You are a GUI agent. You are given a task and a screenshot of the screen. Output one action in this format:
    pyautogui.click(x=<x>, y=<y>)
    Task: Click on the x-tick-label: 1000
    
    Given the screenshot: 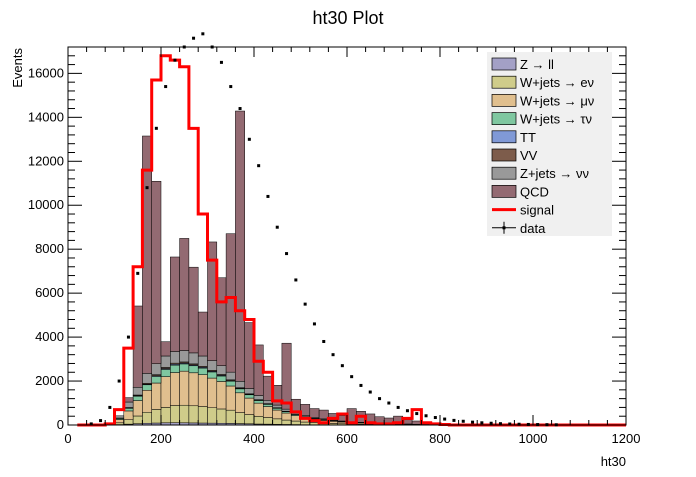 What is the action you would take?
    pyautogui.click(x=533, y=438)
    